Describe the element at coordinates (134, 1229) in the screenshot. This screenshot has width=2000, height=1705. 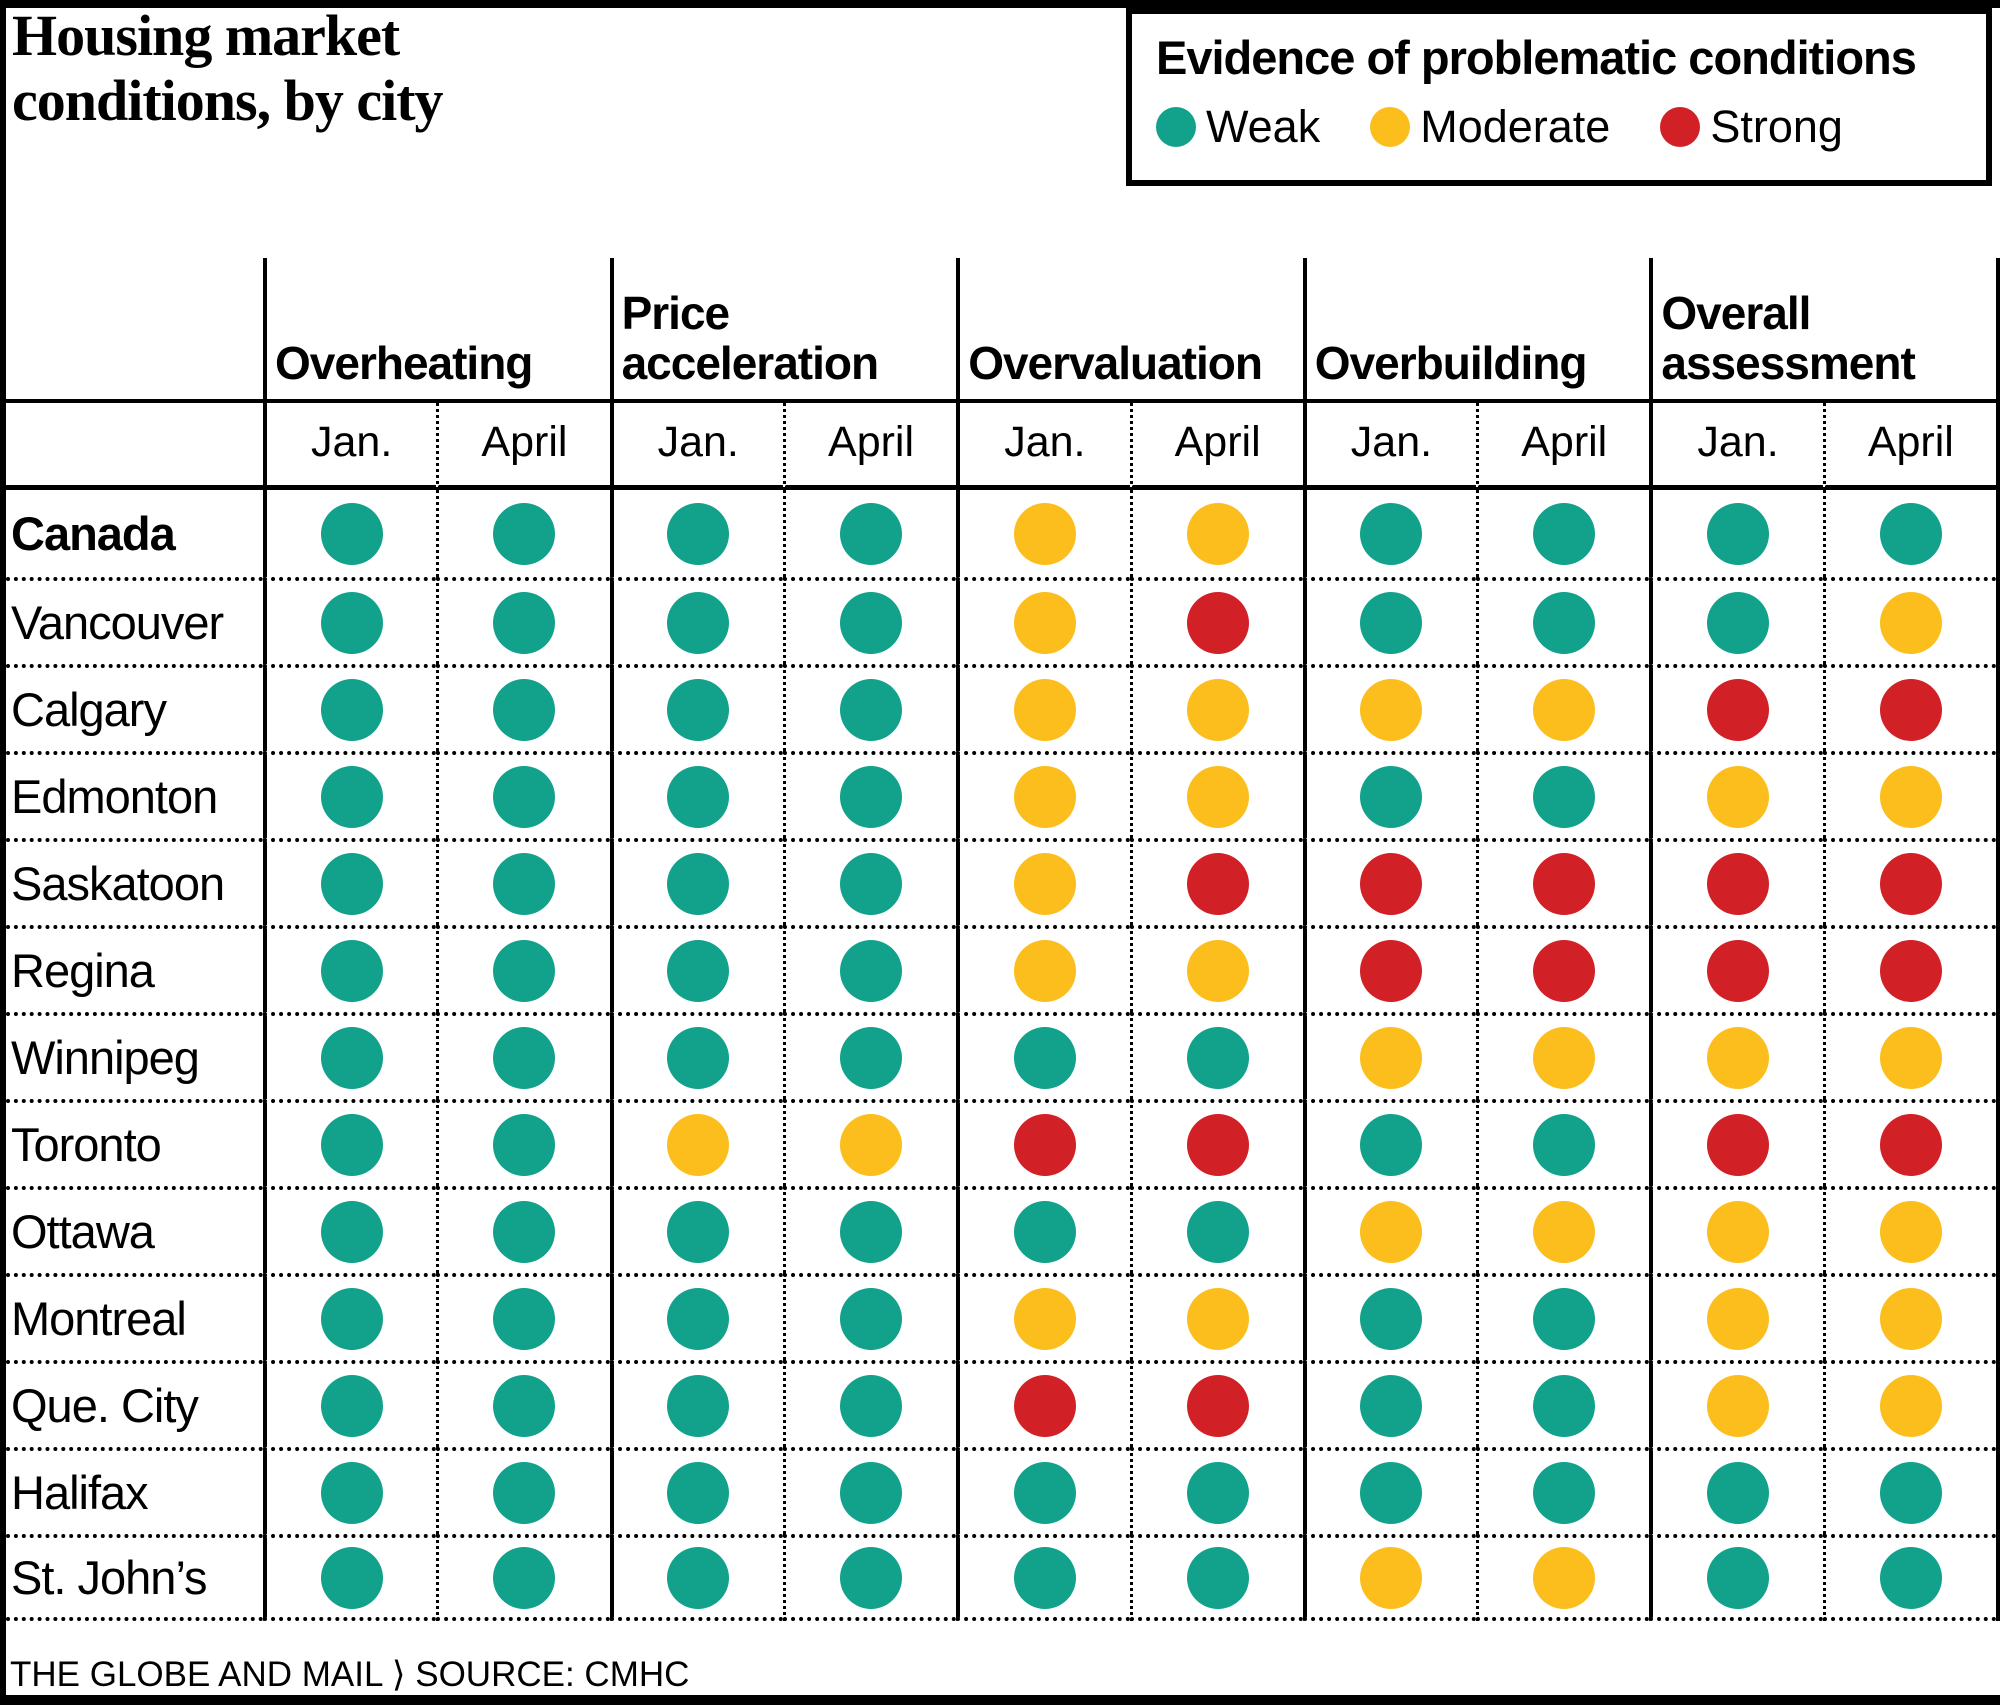
I see `row-label: Ottawa` at that location.